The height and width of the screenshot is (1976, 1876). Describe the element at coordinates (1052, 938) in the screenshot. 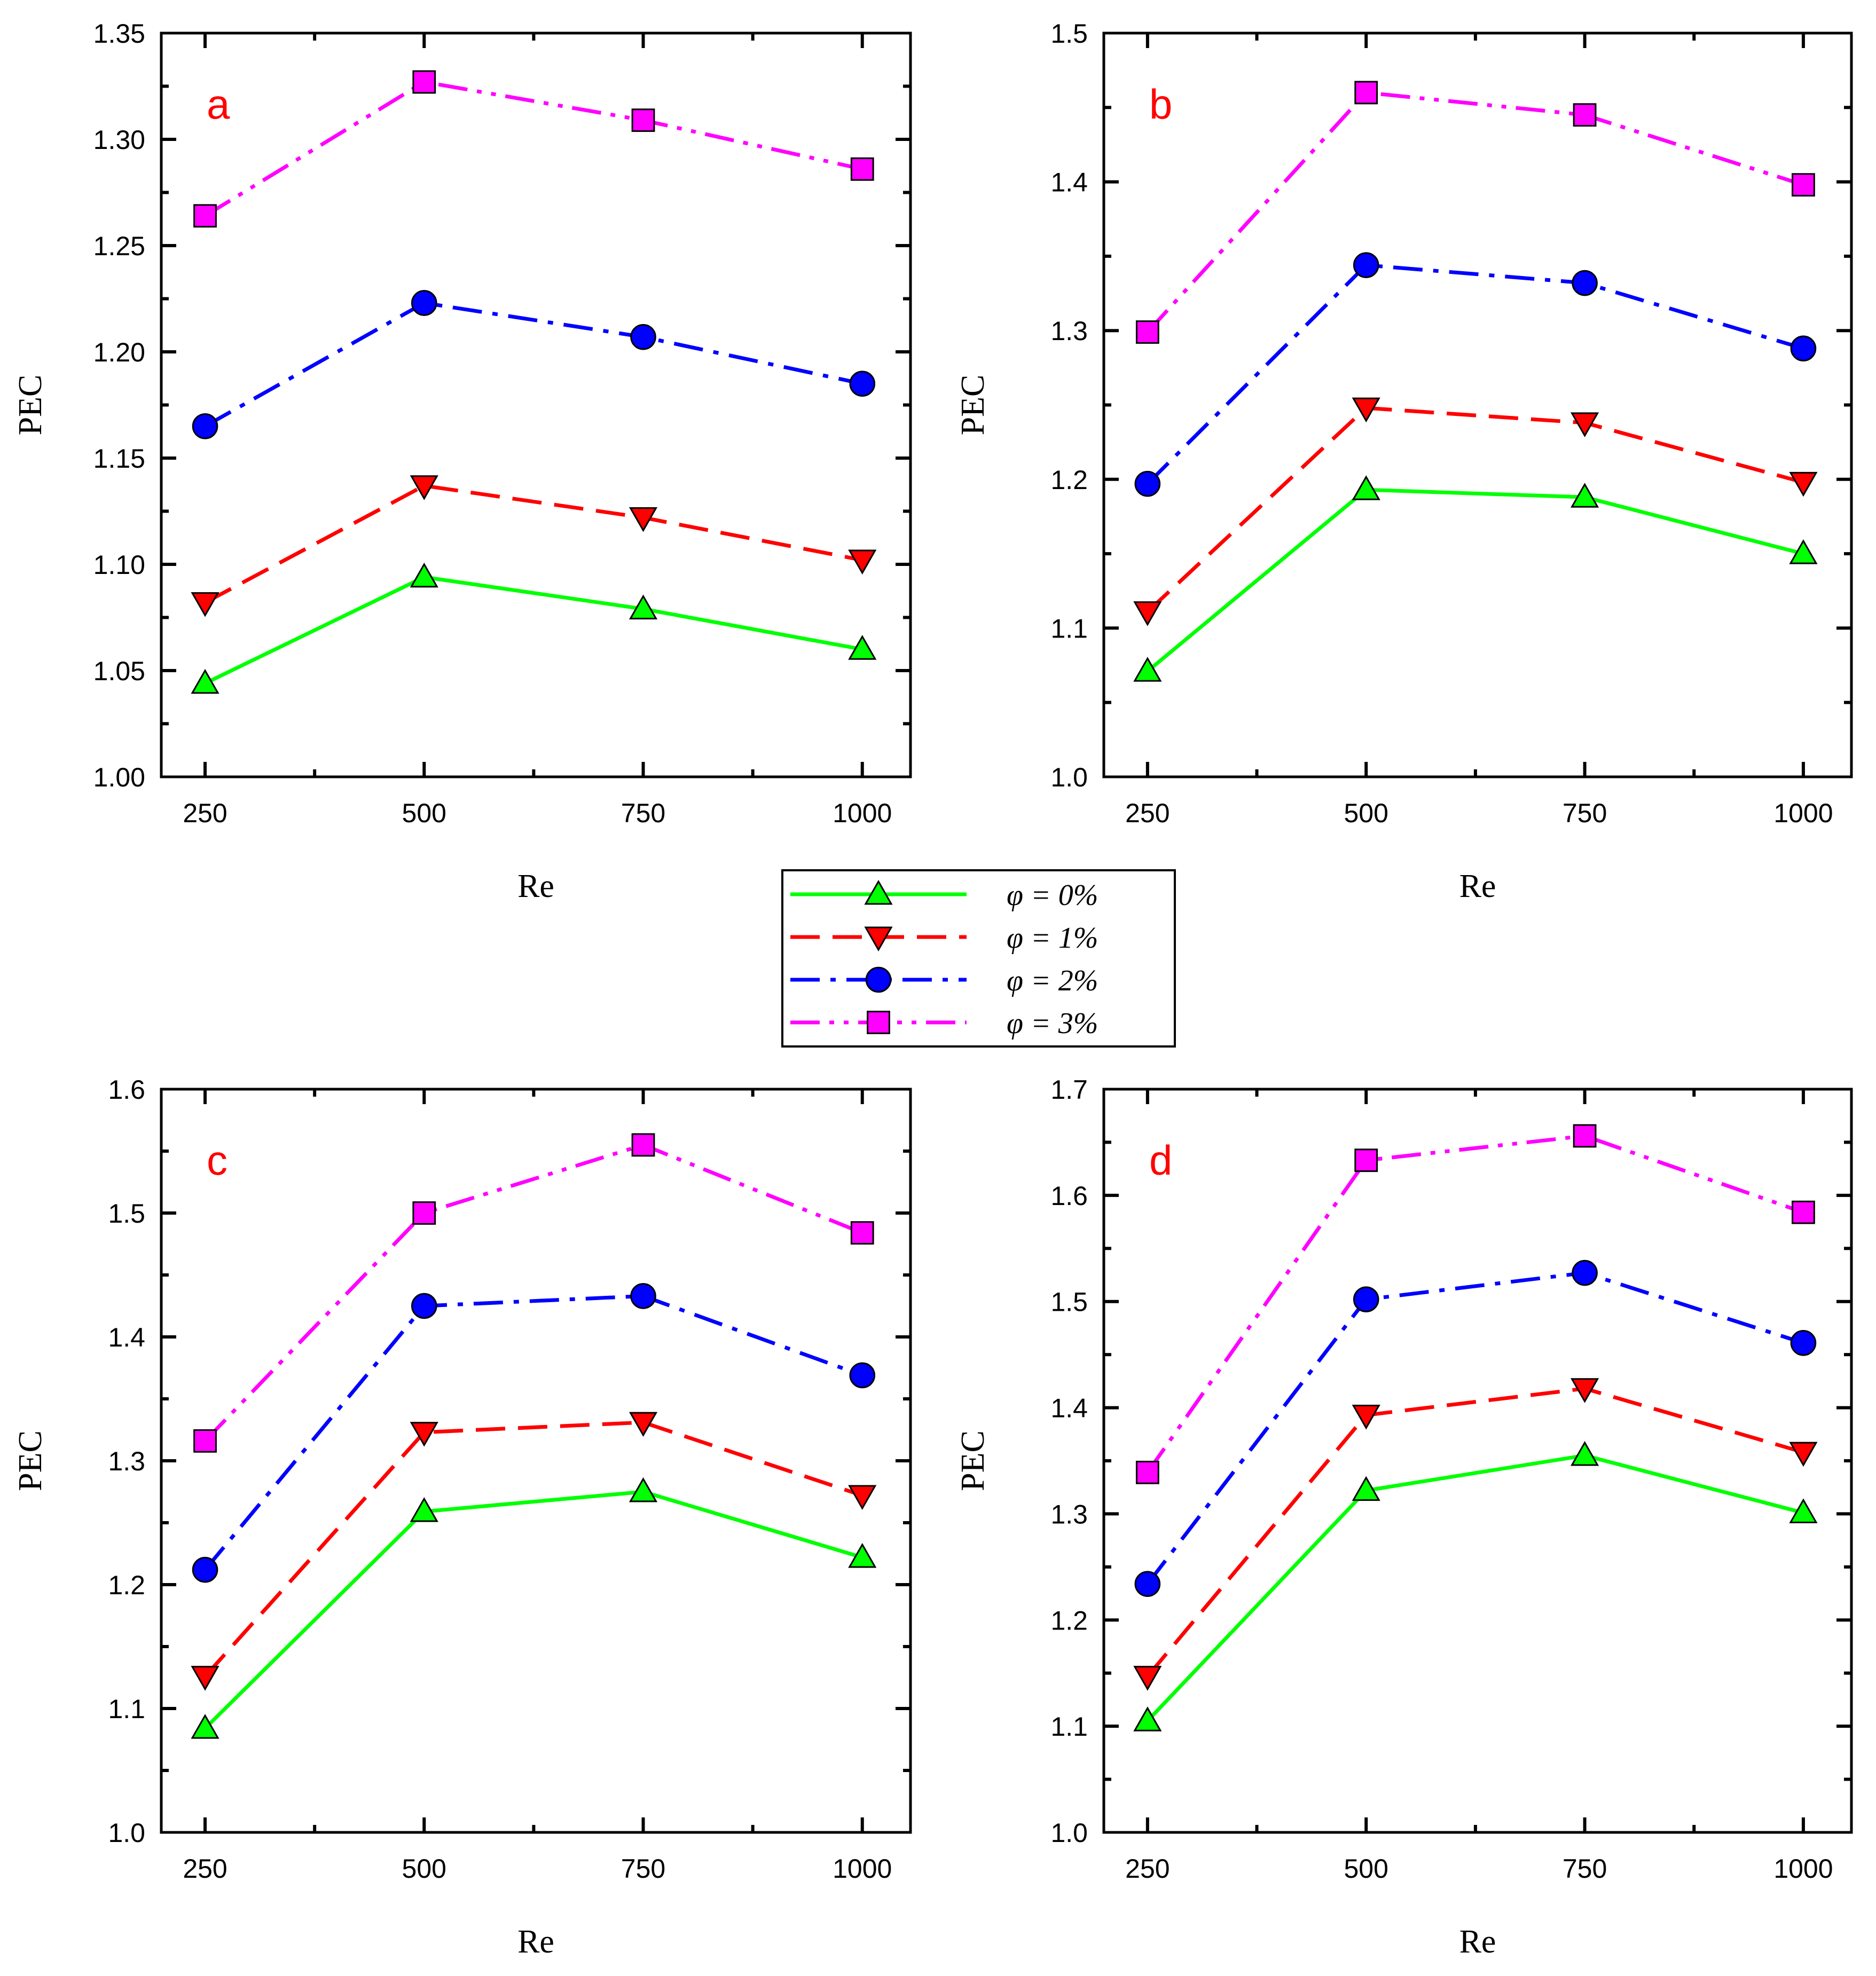

I see `legend-label: φ = 1%` at that location.